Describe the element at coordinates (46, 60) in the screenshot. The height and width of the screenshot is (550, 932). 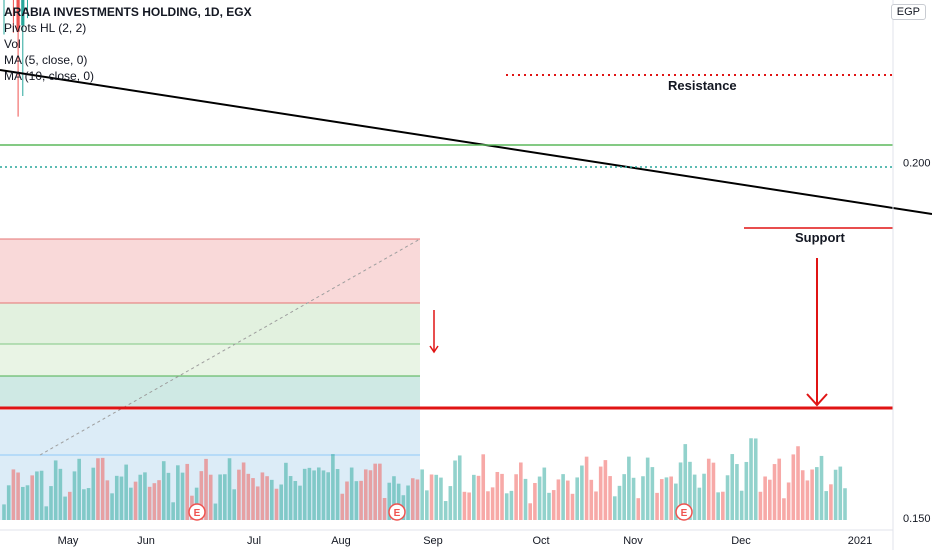
I see `indicator-ma5: MA (5, close, 0)` at that location.